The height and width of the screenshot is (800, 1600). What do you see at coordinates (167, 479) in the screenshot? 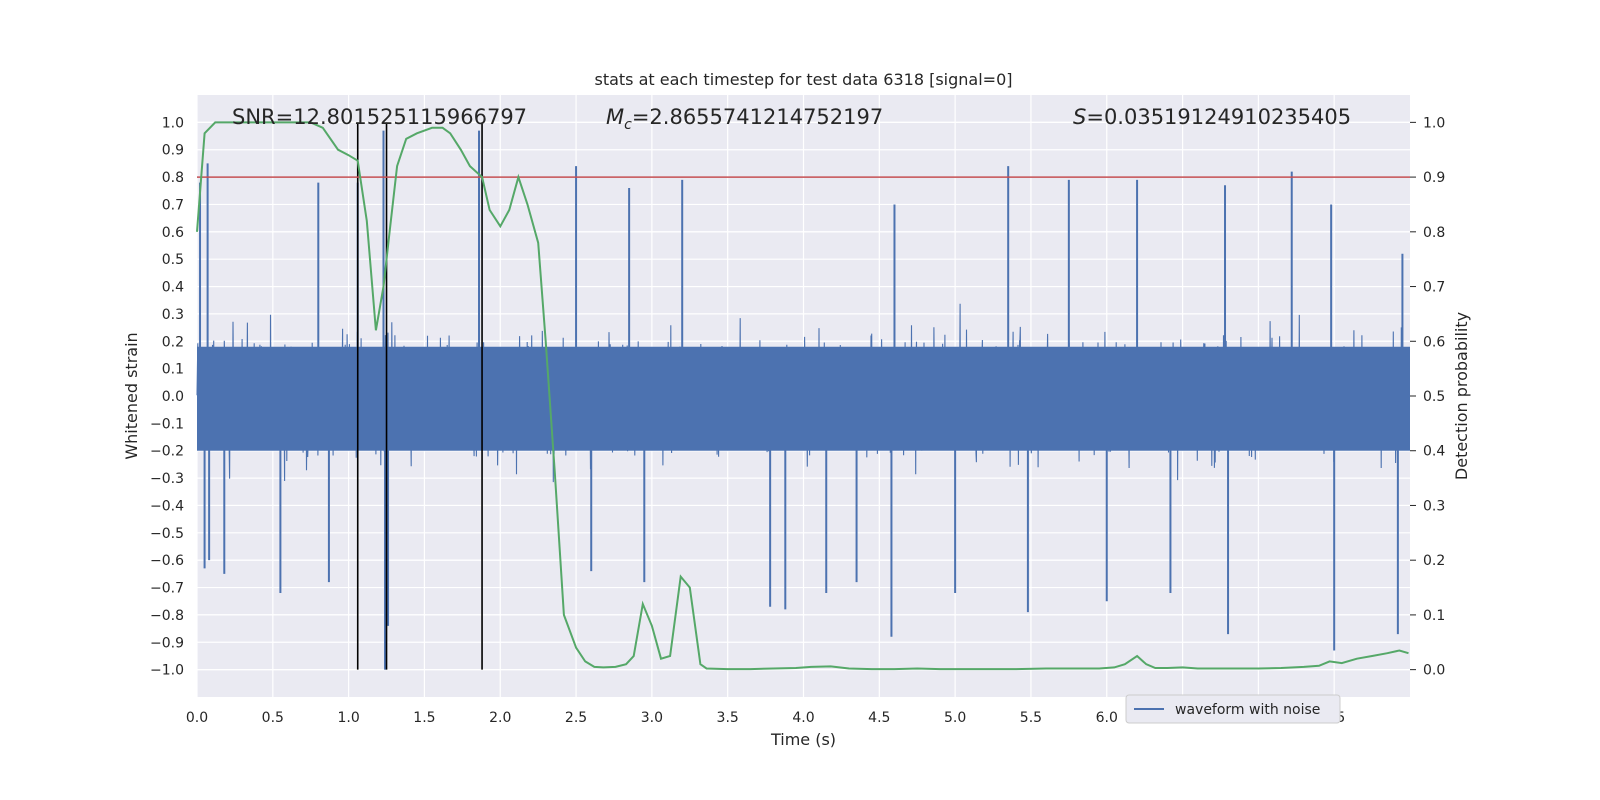
I see `y-tick-label: −0.3` at bounding box center [167, 479].